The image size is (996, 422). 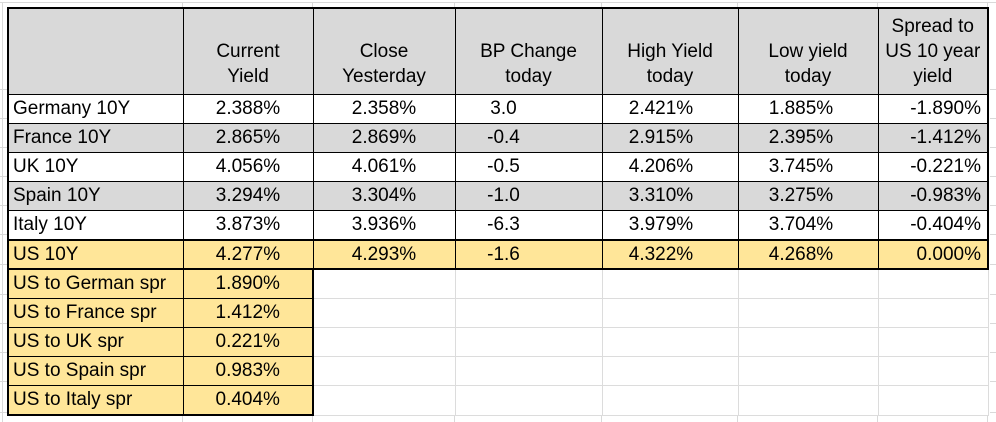 I want to click on row-label-cell: US to Italy spr, so click(x=95, y=400).